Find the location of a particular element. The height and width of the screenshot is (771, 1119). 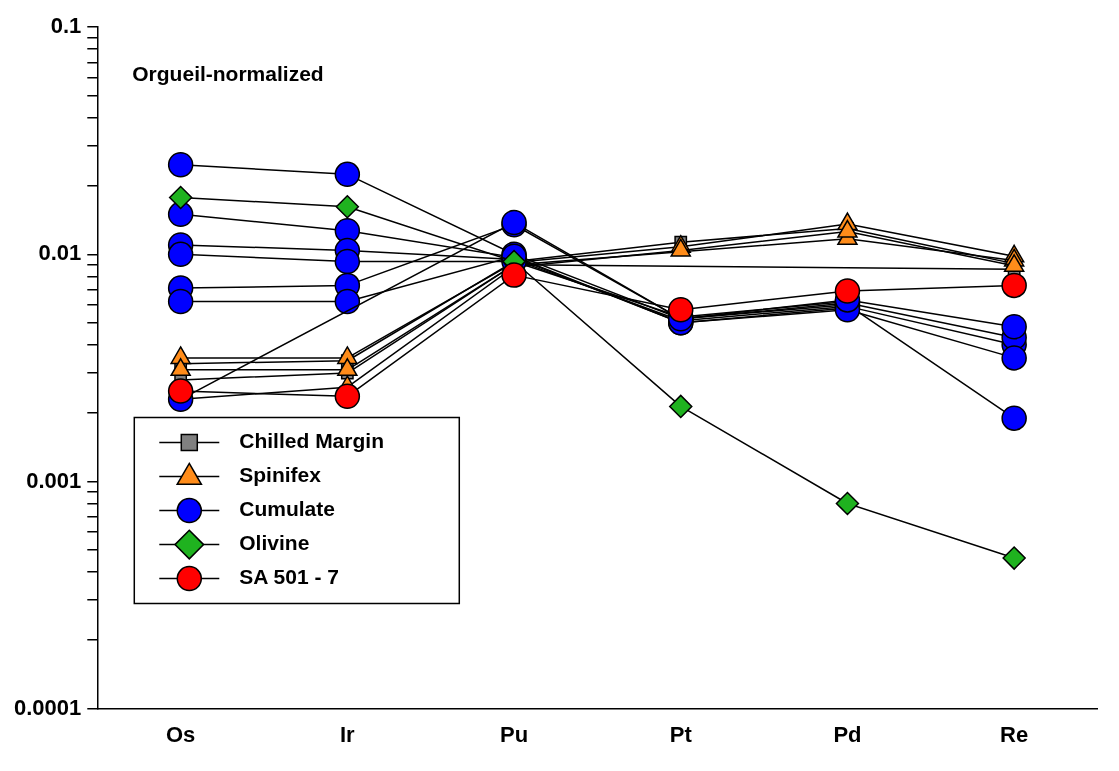

y-tick-label: 0.001 is located at coordinates (54, 480).